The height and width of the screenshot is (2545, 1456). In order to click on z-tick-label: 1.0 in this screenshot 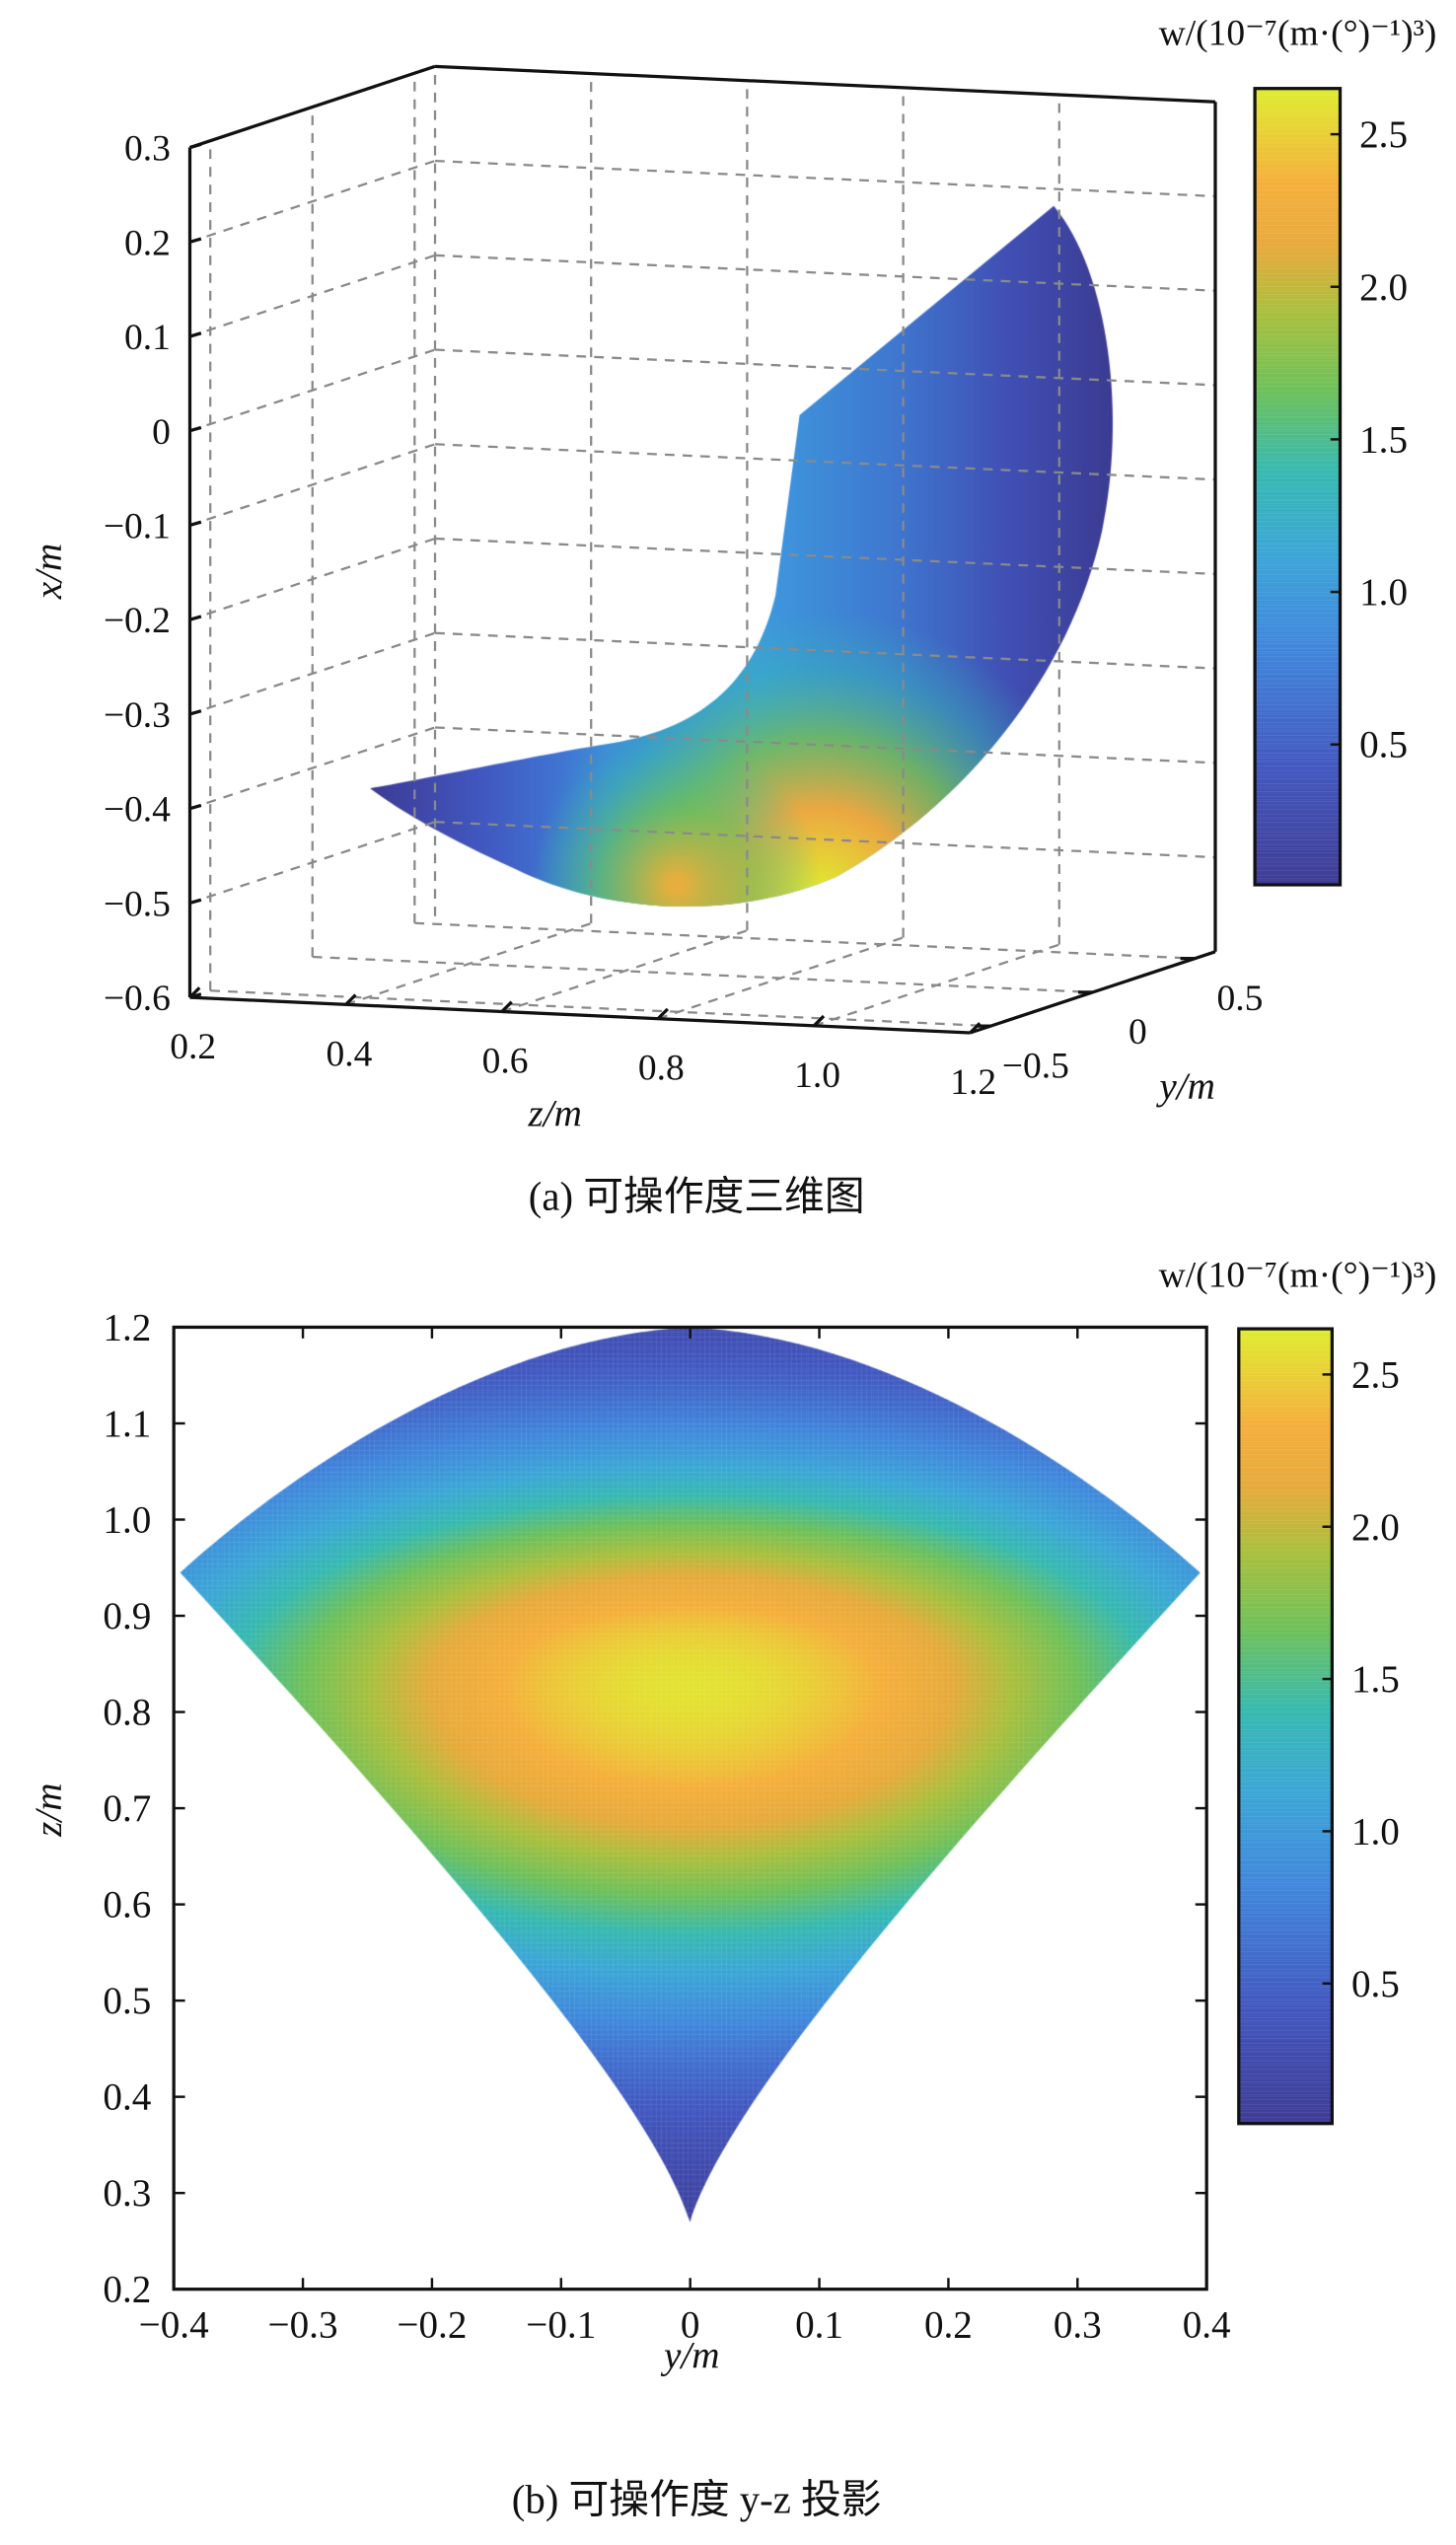, I will do `click(817, 1076)`.